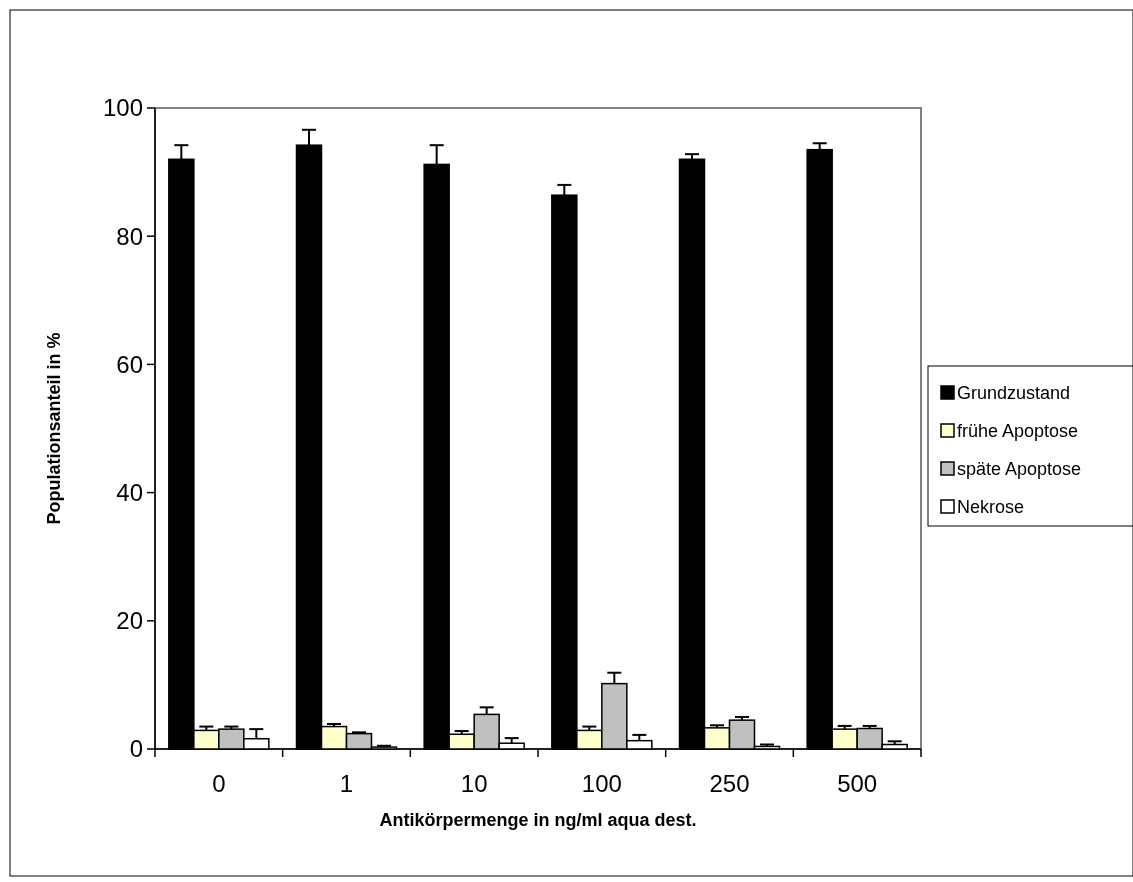 The width and height of the screenshot is (1133, 882). What do you see at coordinates (54, 428) in the screenshot?
I see `y-axis-title: Populationsanteil in %` at bounding box center [54, 428].